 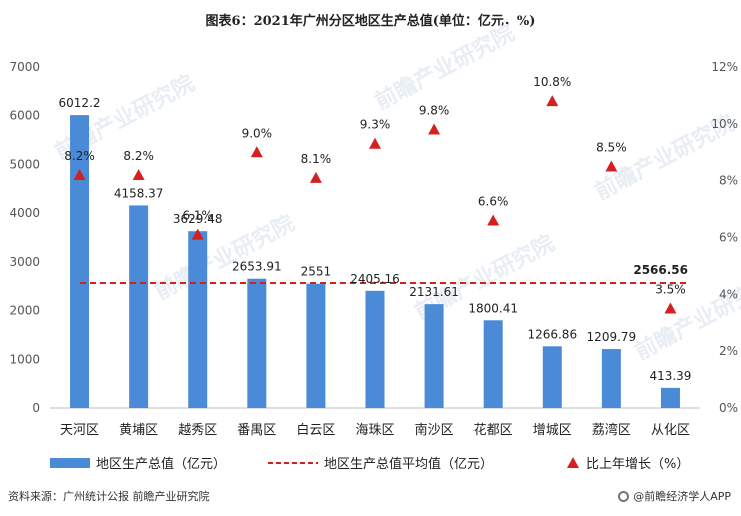 I want to click on y-left-tick-label: 2000, so click(x=24, y=311).